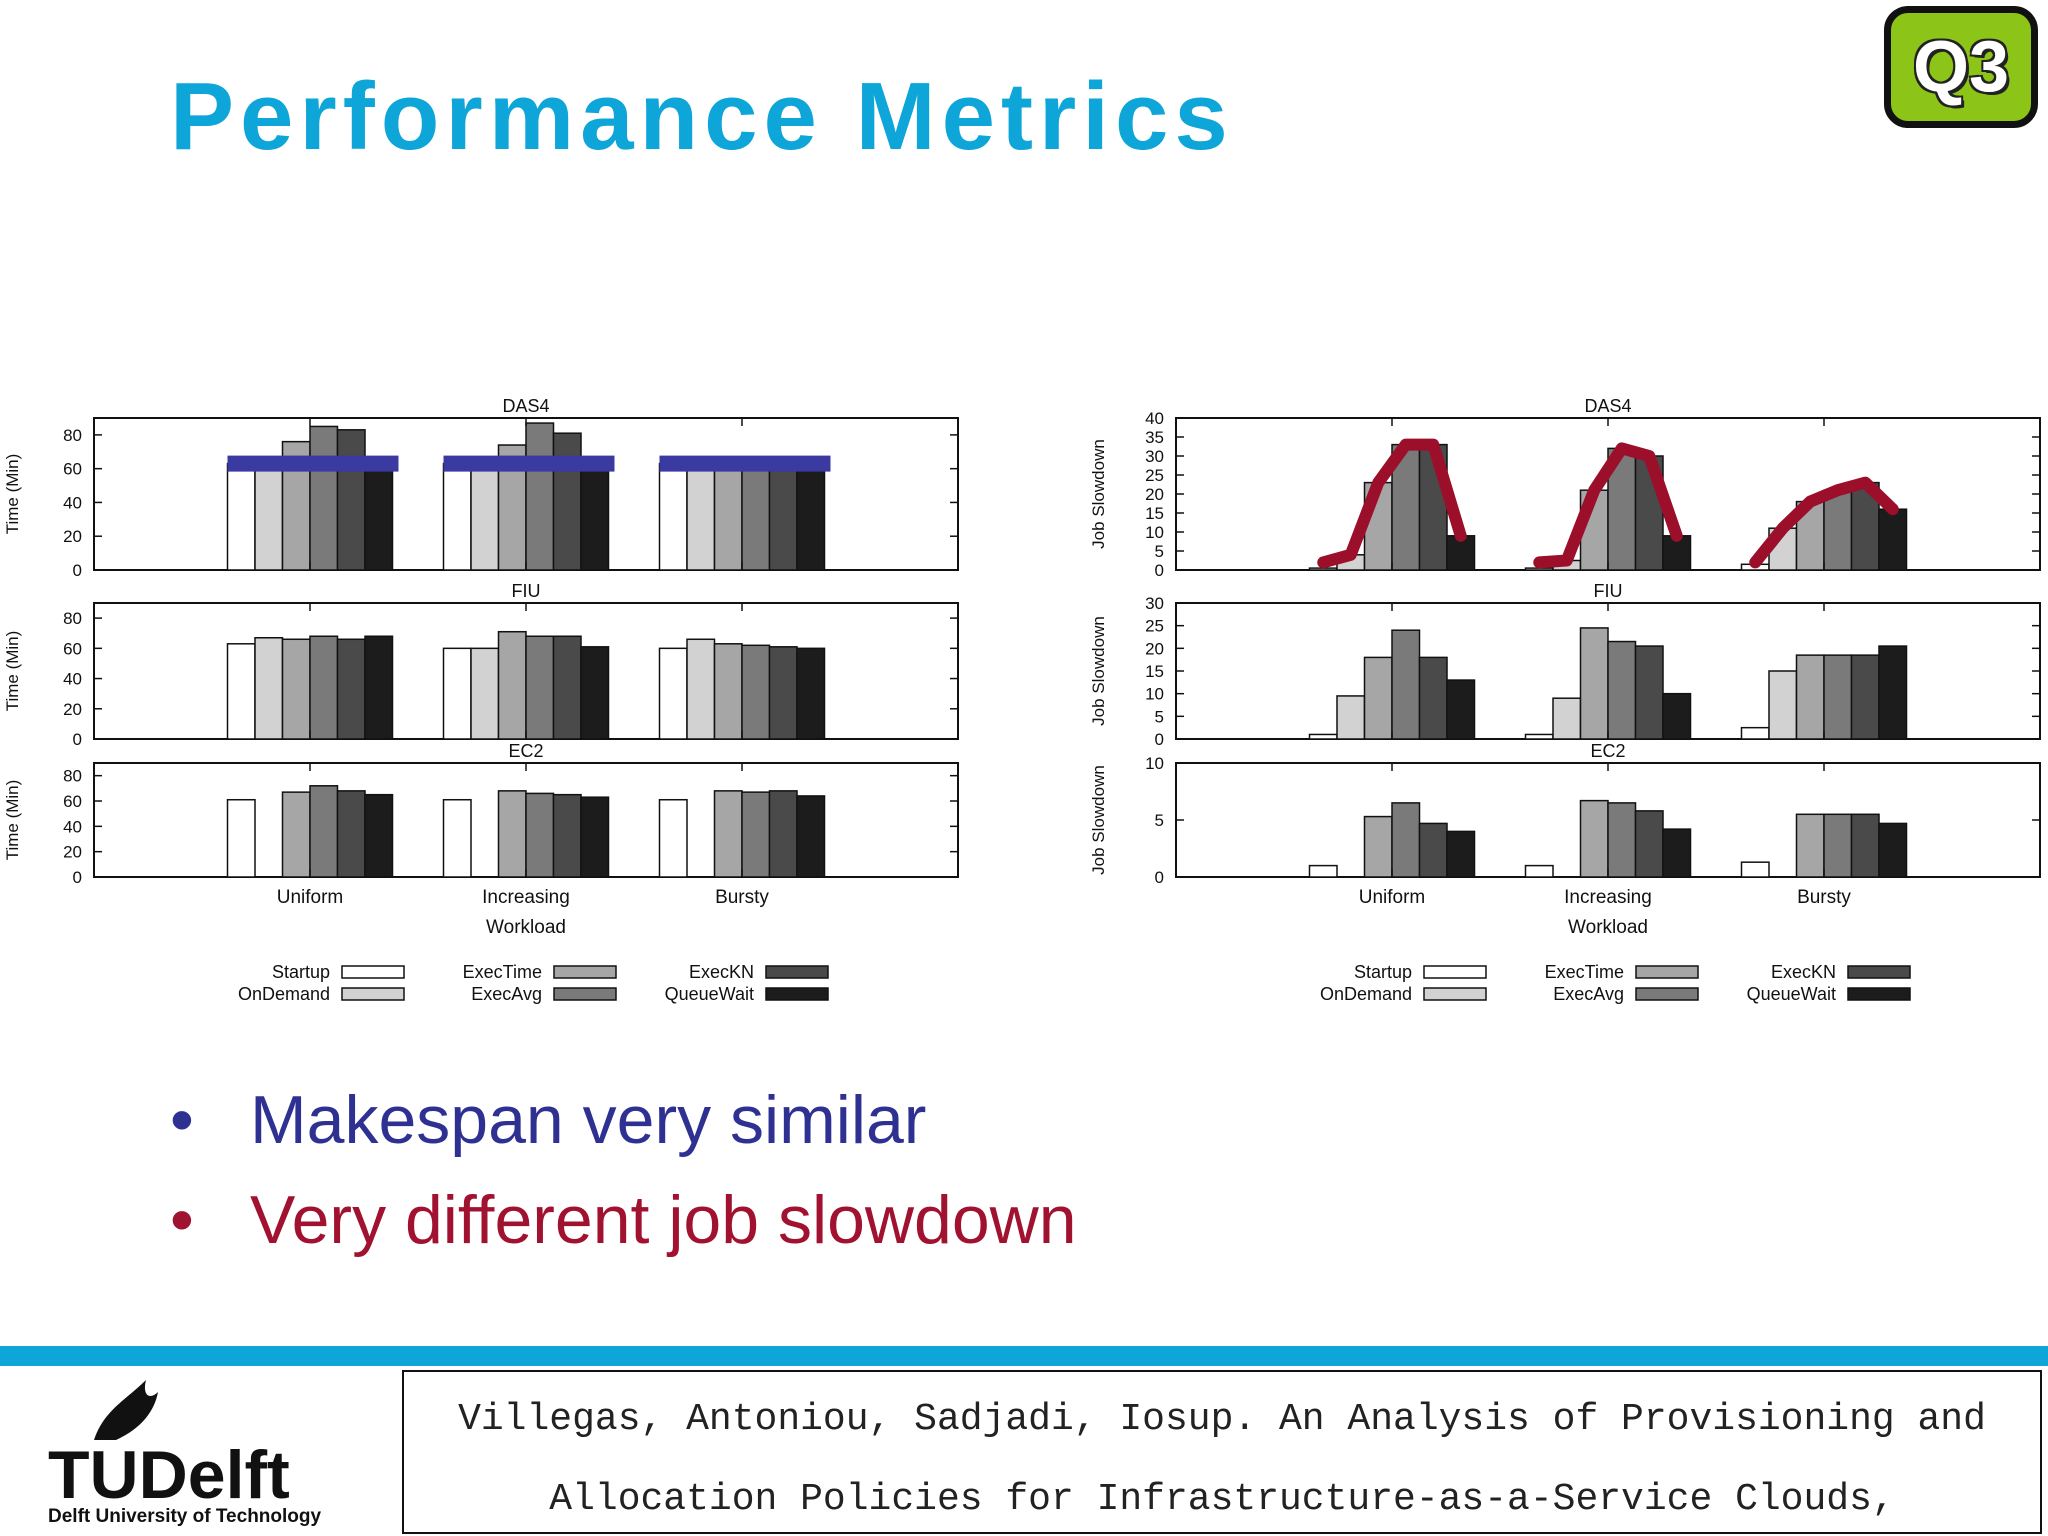 This screenshot has width=2048, height=1536. I want to click on x-tick-label: Increasing, so click(1608, 897).